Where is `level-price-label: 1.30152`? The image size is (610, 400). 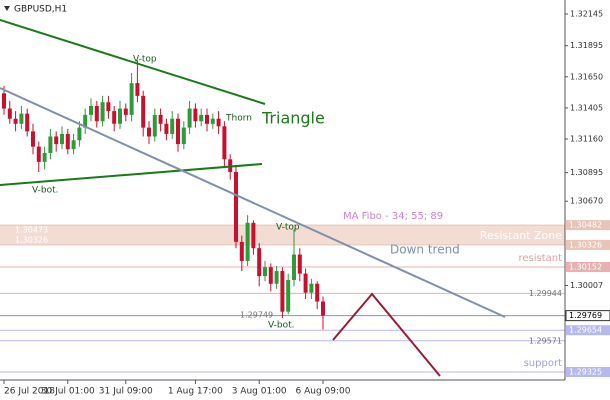 level-price-label: 1.30152 is located at coordinates (585, 267).